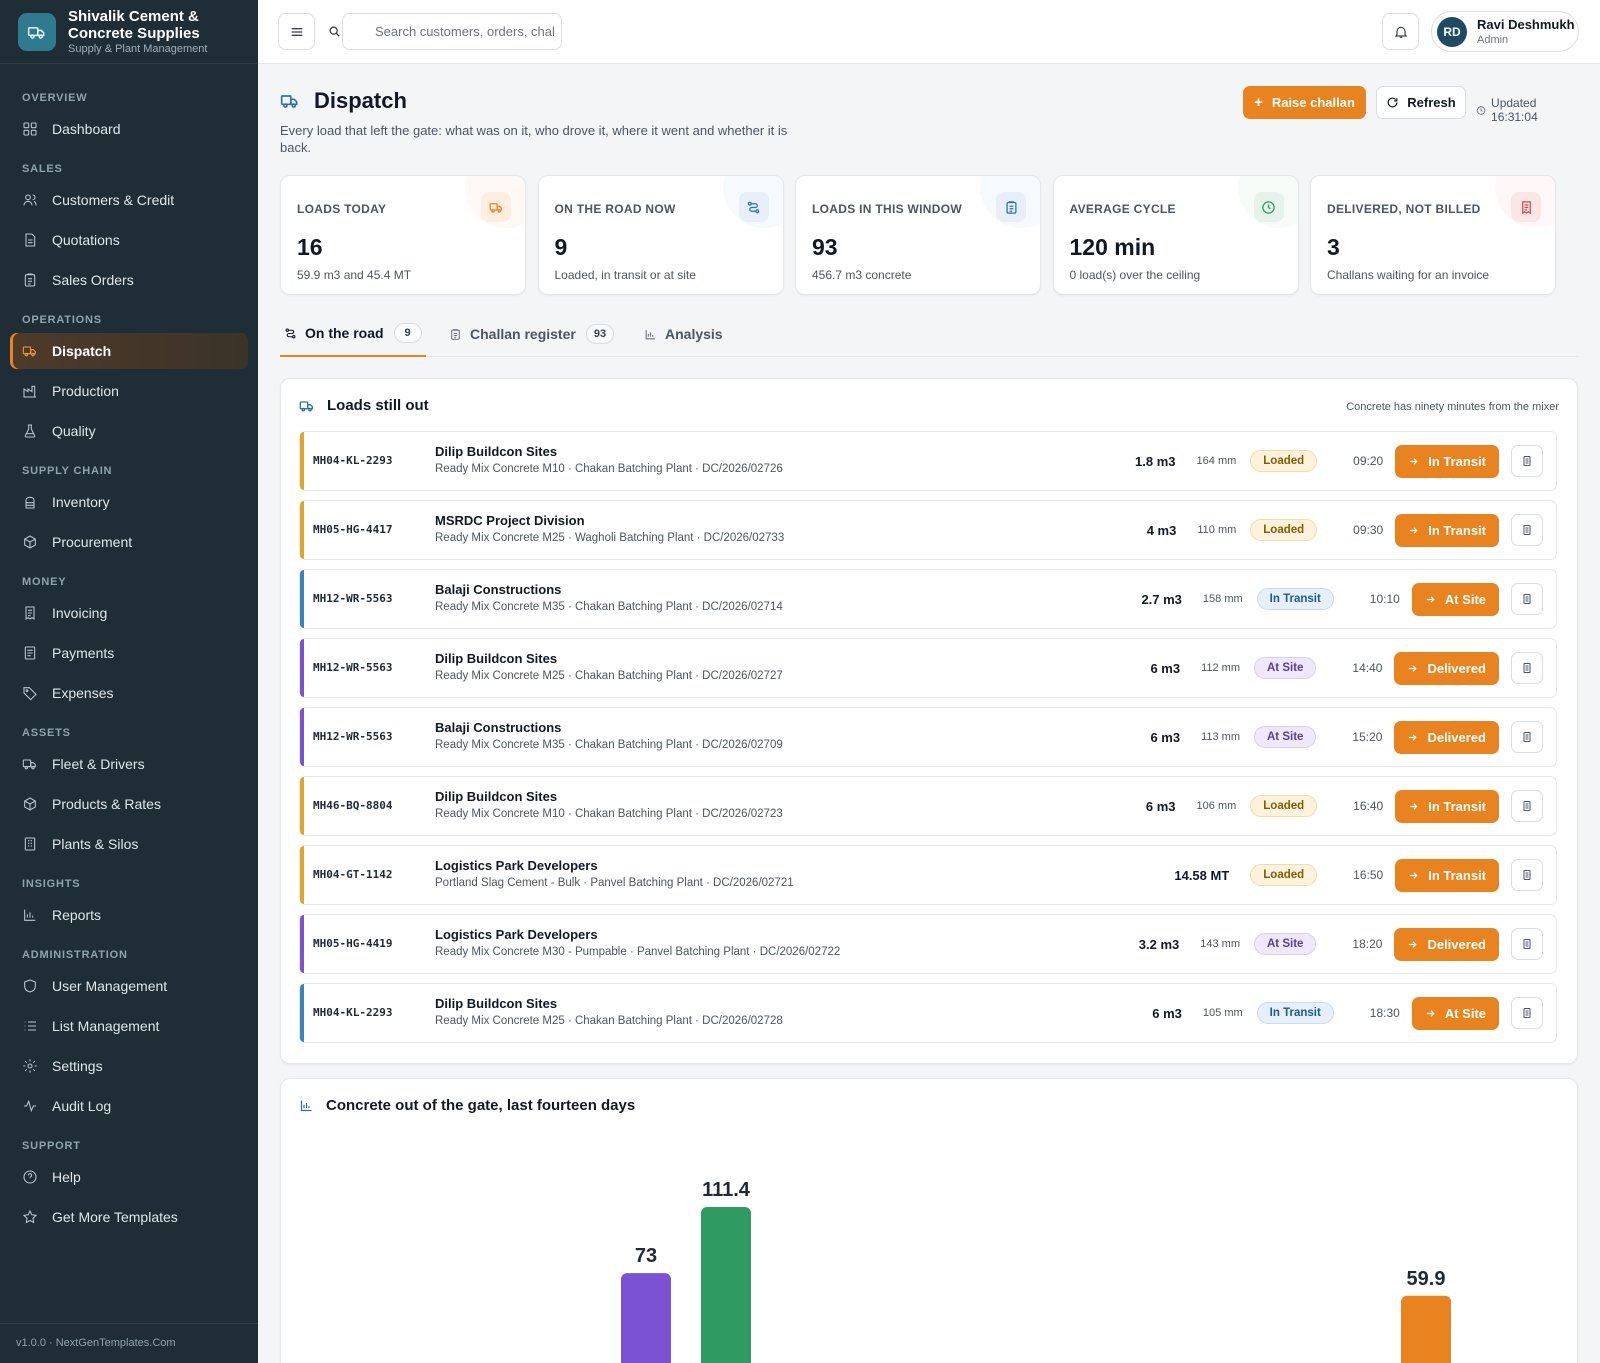 Image resolution: width=1600 pixels, height=1363 pixels. I want to click on sidebar-item-payments: Payments, so click(129, 653).